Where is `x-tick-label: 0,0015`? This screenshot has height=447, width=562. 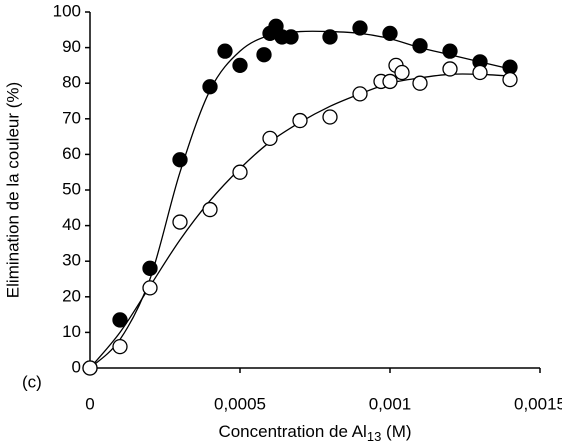 x-tick-label: 0,0015 is located at coordinates (538, 403).